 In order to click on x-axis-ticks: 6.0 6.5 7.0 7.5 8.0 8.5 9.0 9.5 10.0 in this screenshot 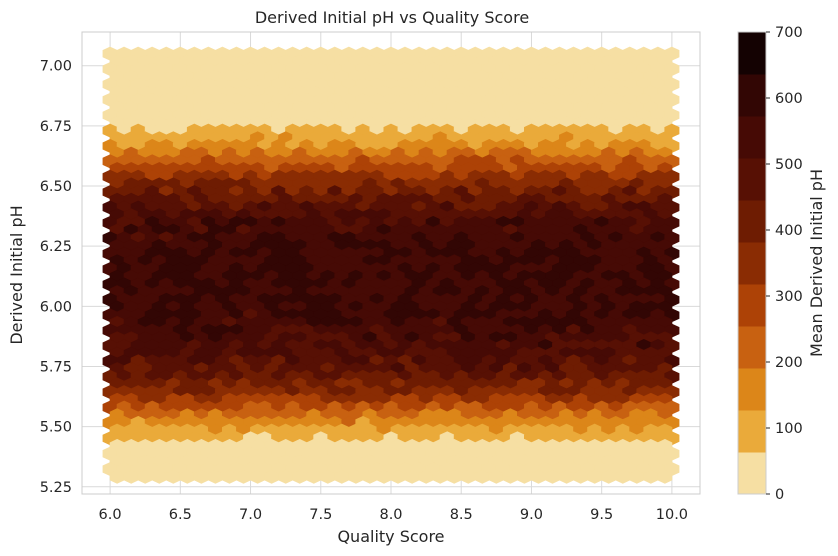, I will do `click(393, 515)`.